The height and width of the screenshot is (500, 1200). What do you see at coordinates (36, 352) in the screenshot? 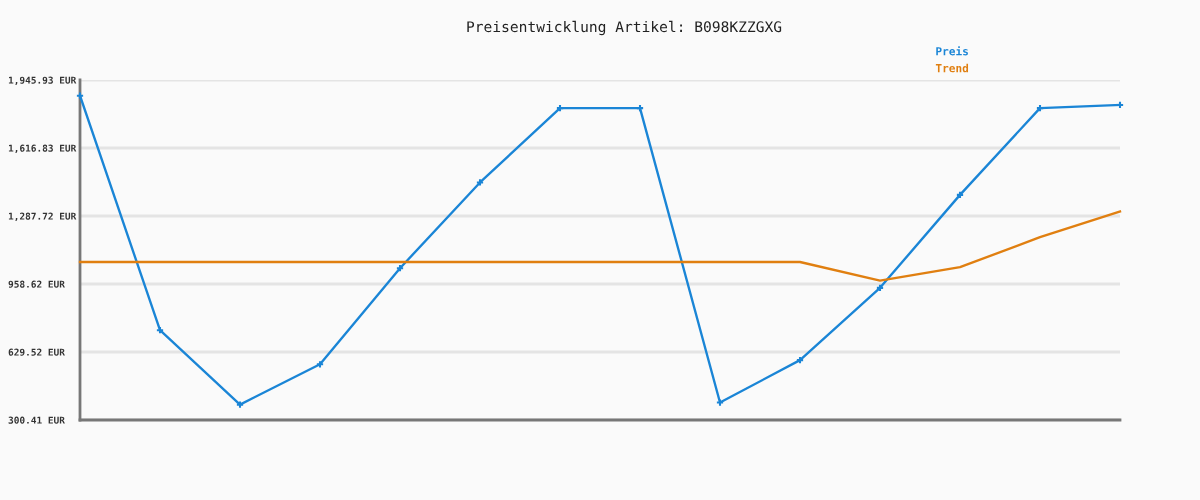
I see `y-tick-label: 629.52 EUR` at bounding box center [36, 352].